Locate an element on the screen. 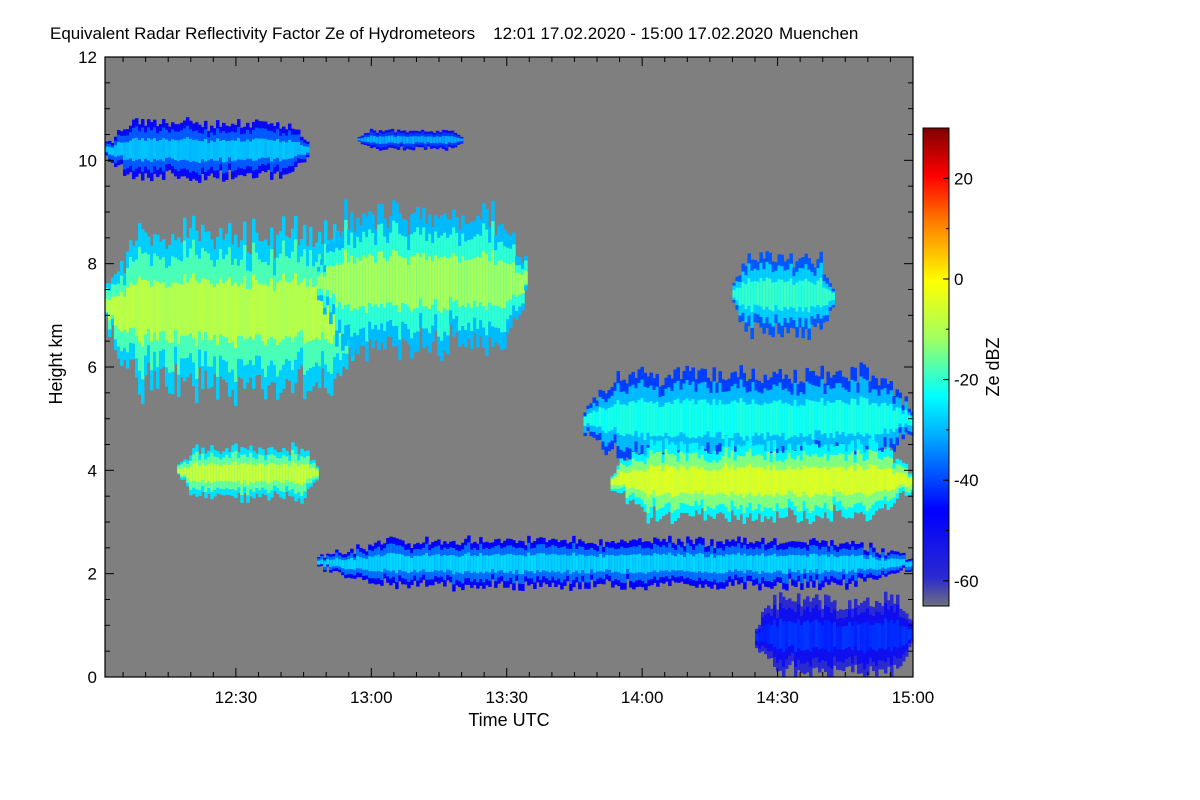  x-tick-label: 14:00 is located at coordinates (642, 697).